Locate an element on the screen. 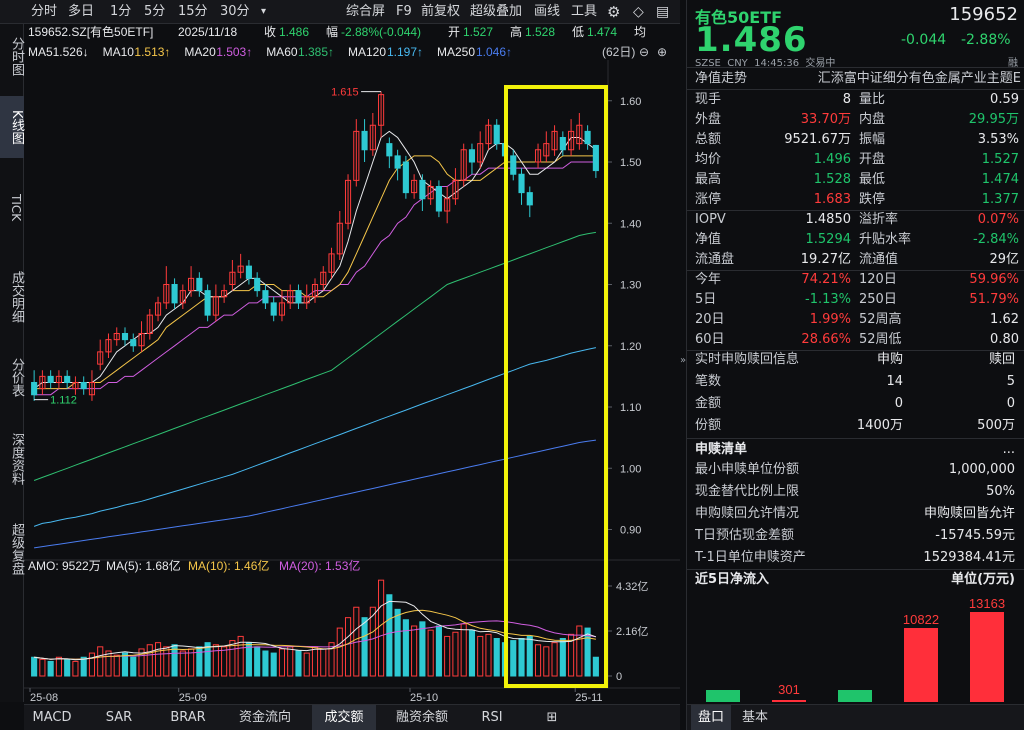 The width and height of the screenshot is (1024, 730). tab-price-table: 分价表 is located at coordinates (16, 377).